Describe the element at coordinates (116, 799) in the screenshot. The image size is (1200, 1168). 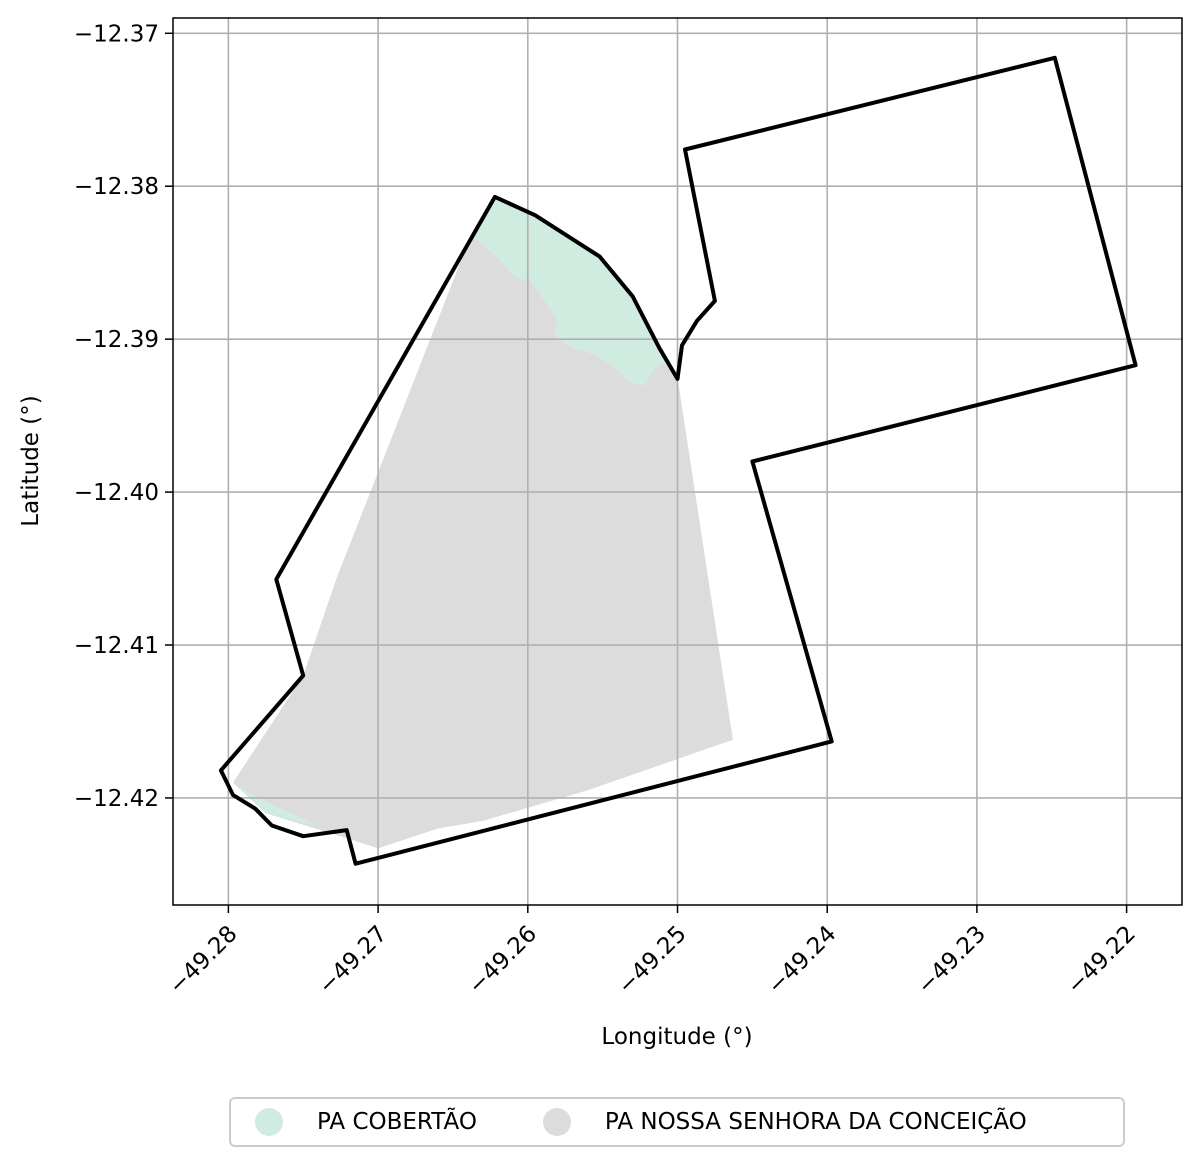
I see `y-tick-label: −12.42` at that location.